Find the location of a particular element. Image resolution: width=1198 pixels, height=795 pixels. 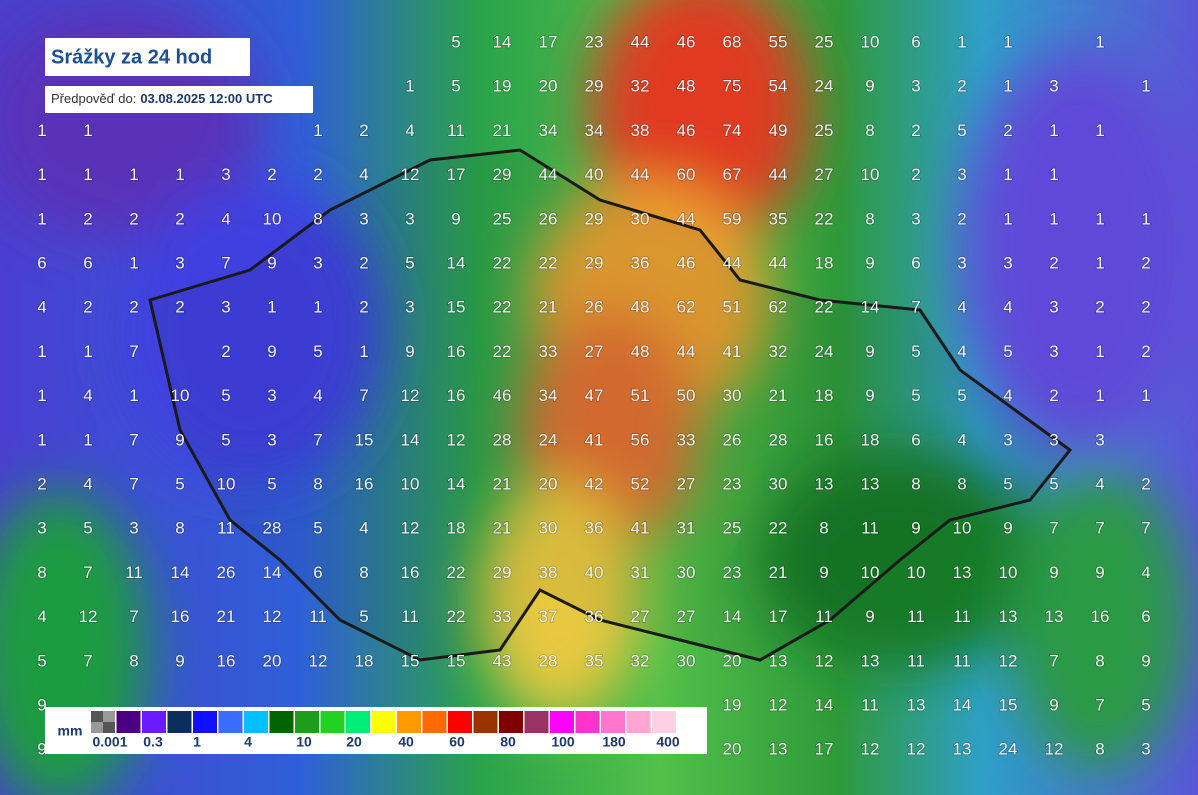

grid-value: 48 is located at coordinates (640, 307).